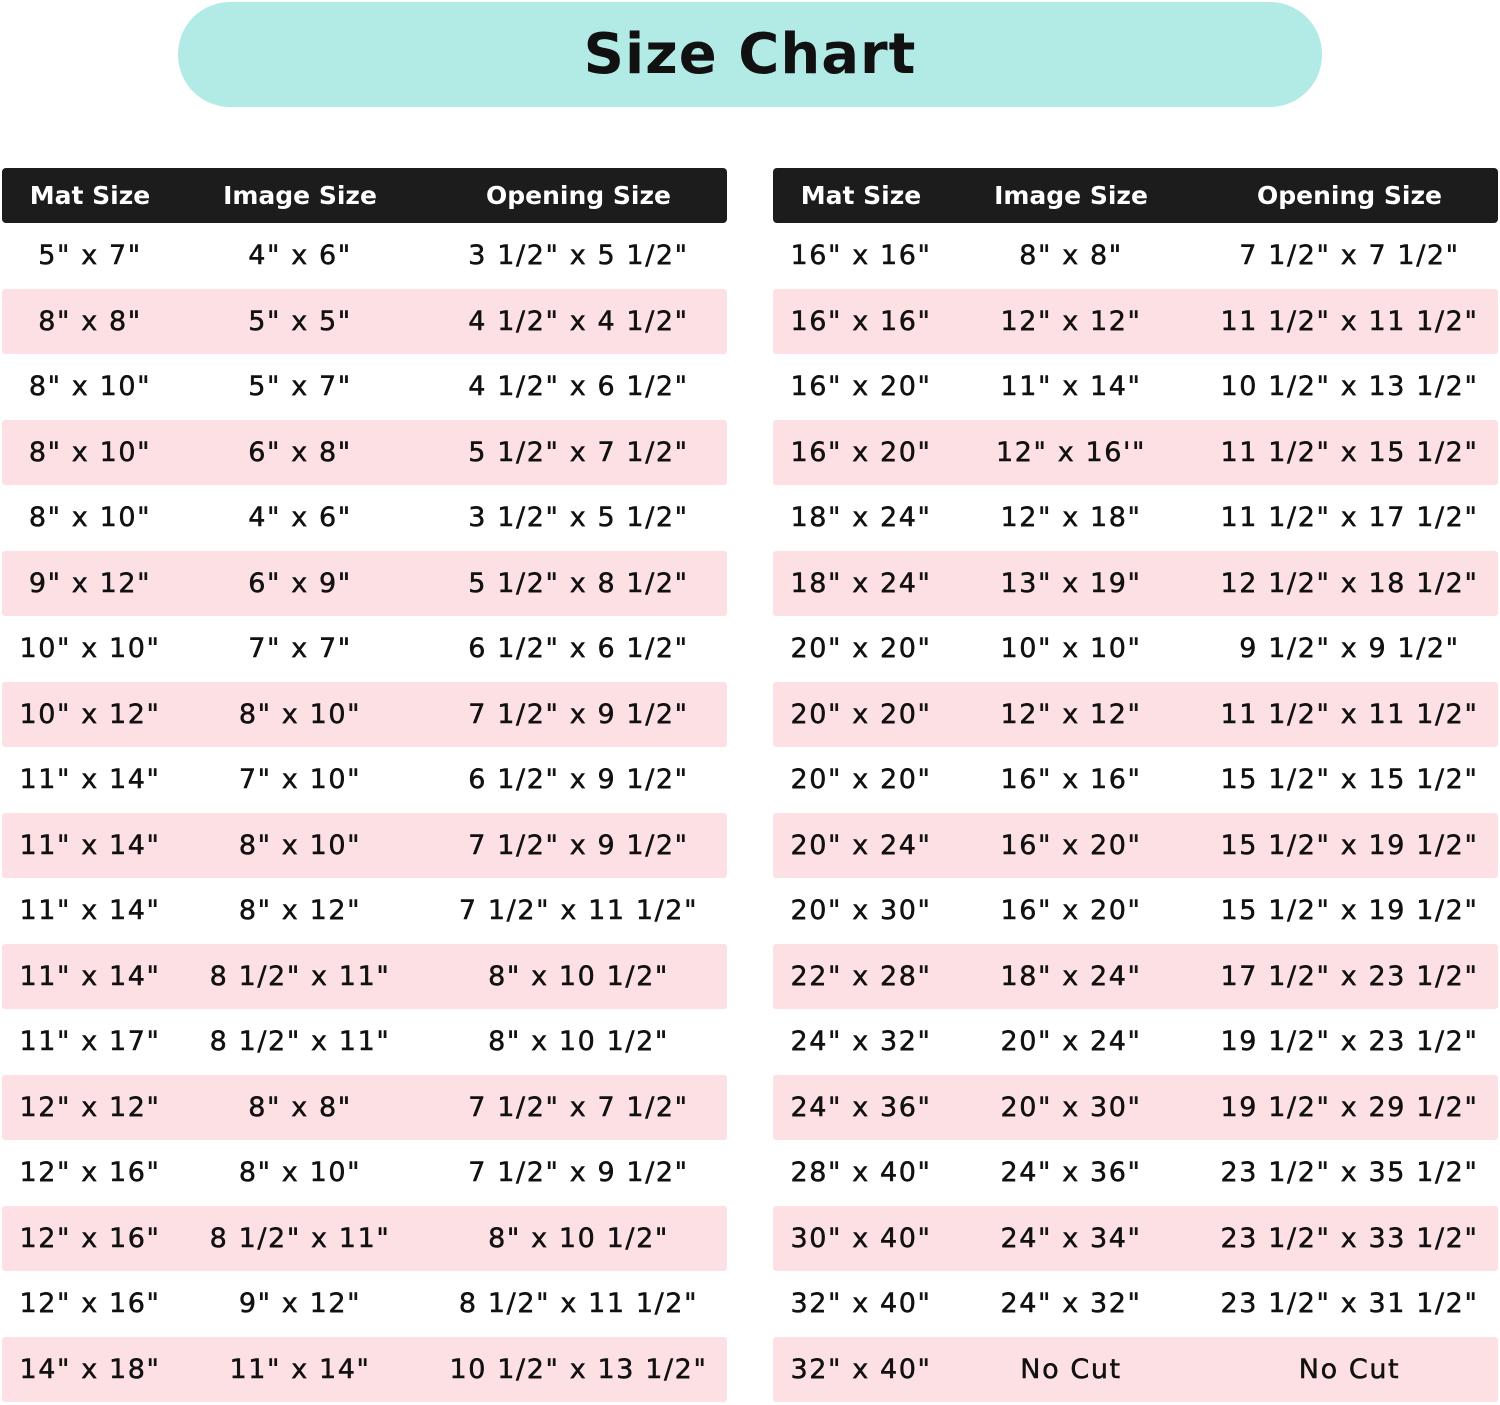  What do you see at coordinates (364, 583) in the screenshot?
I see `table-row: 9" x 12" 6" x 9" 5 1/2" x 8 1/2"` at bounding box center [364, 583].